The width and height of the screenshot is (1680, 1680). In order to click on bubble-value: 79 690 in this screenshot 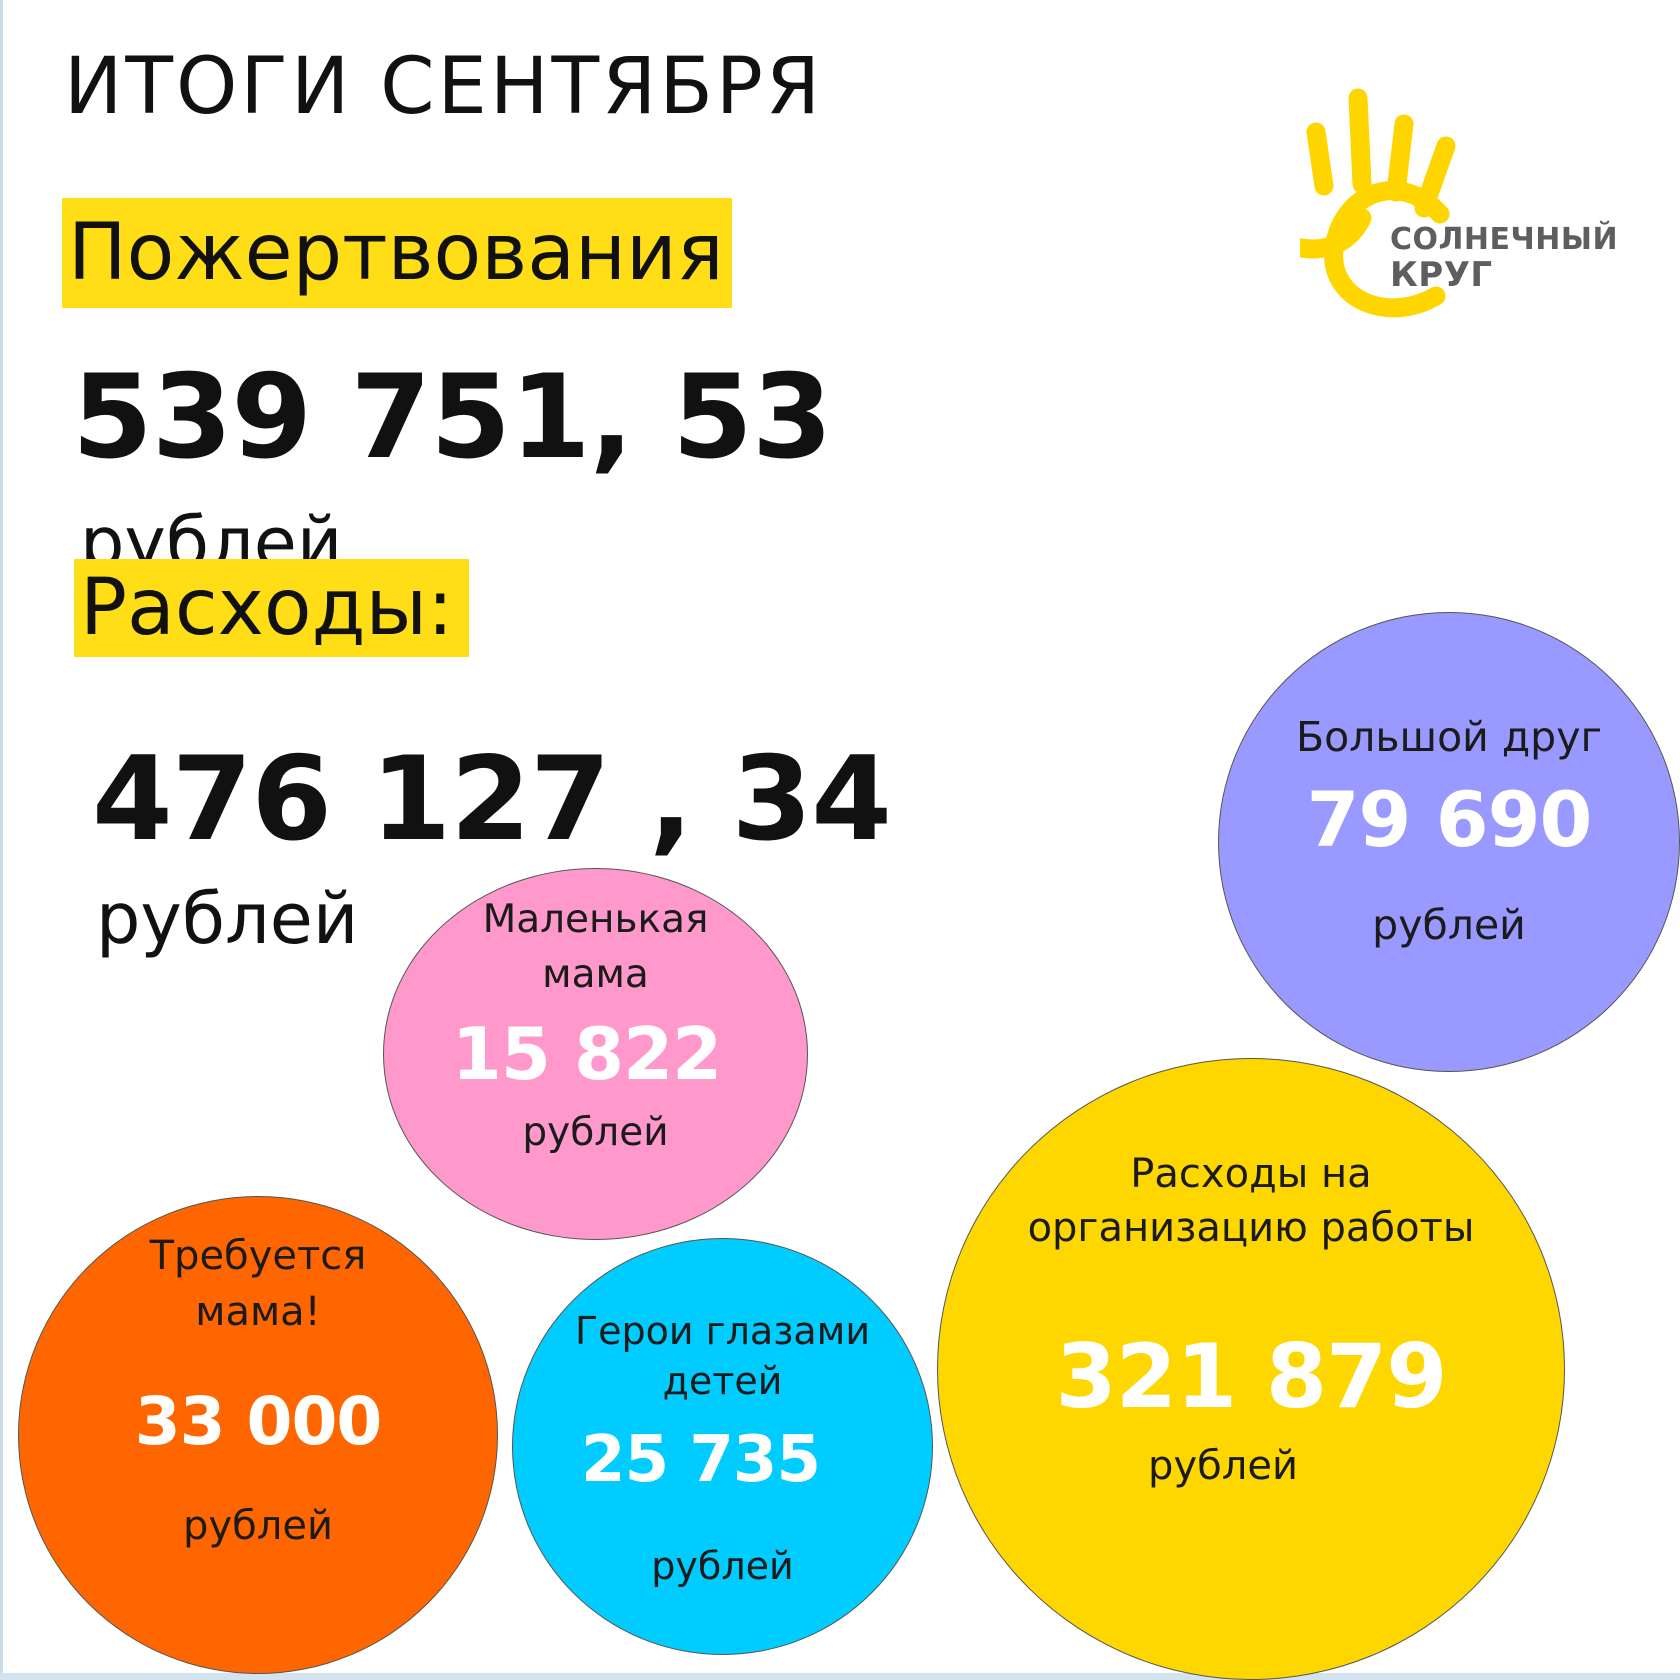, I will do `click(1449, 819)`.